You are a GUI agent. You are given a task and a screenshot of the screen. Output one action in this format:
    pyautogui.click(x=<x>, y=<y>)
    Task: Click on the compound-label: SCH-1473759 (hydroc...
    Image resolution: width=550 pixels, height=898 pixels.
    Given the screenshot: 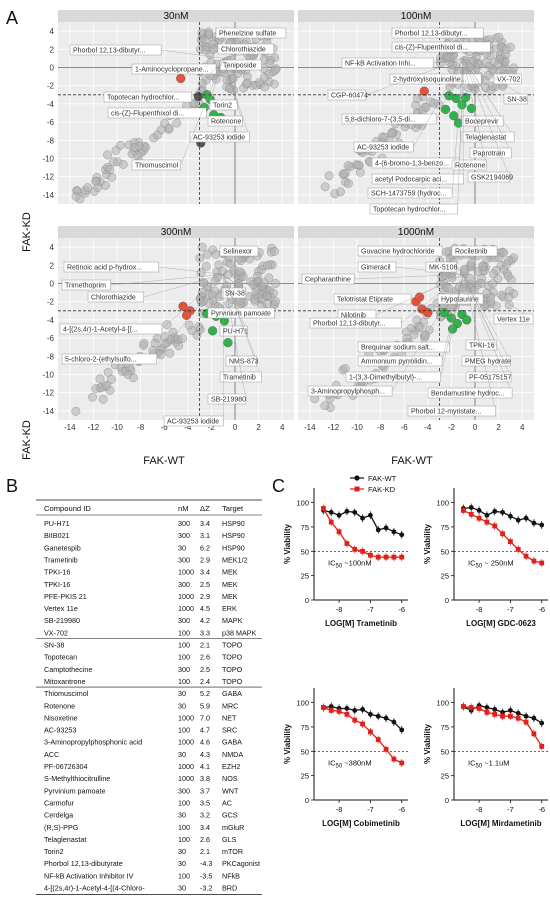 What is the action you would take?
    pyautogui.click(x=409, y=194)
    